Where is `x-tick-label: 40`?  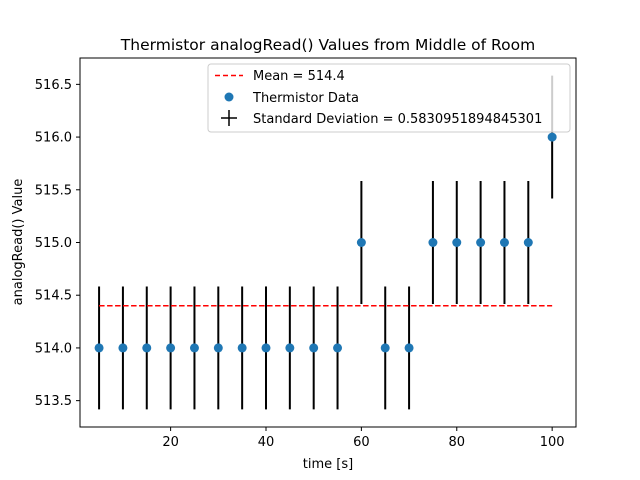
x-tick-label: 40 is located at coordinates (266, 442).